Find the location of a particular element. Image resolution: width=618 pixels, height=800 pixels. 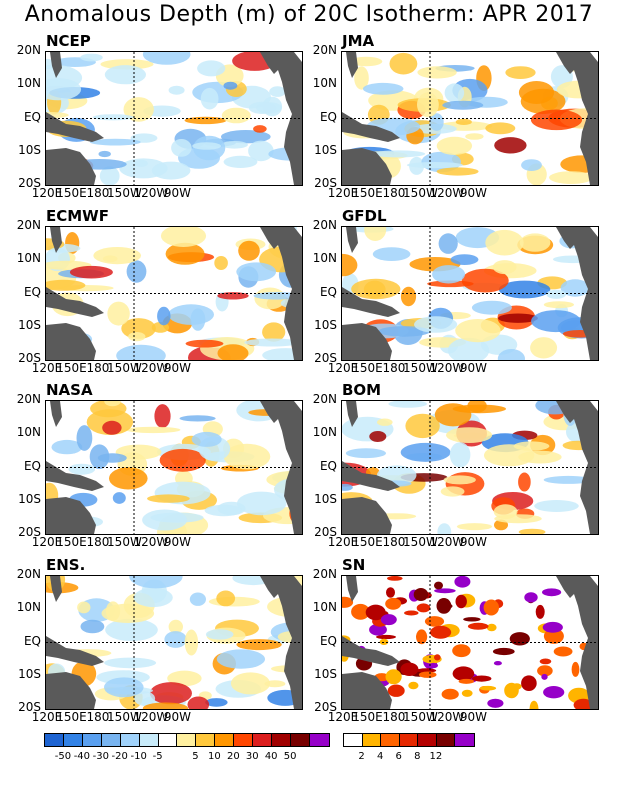

latitude-label: 10N is located at coordinates (324, 83).